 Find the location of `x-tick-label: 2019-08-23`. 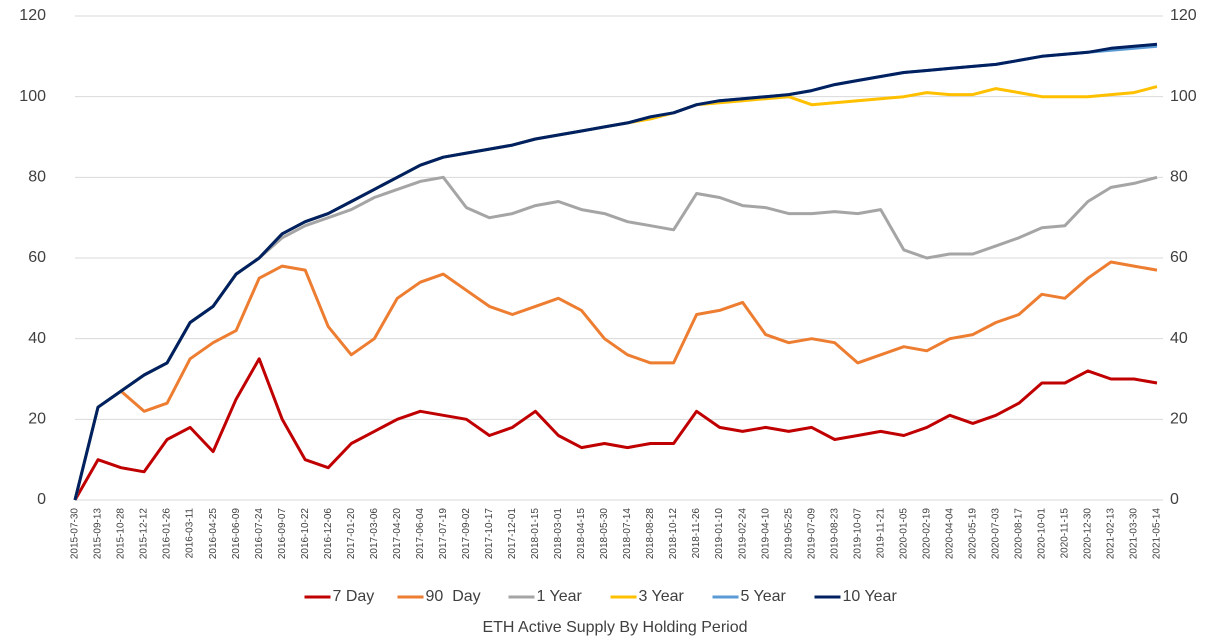

x-tick-label: 2019-08-23 is located at coordinates (834, 534).